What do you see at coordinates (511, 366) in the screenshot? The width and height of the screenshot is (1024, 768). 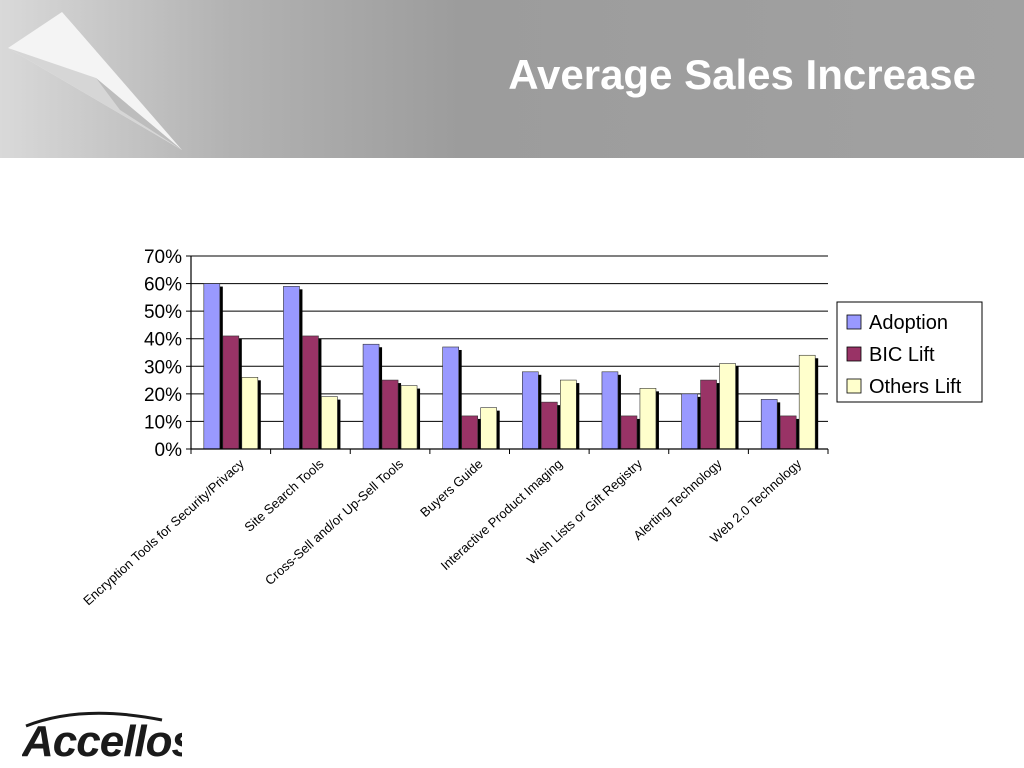 I see `chart-bars` at bounding box center [511, 366].